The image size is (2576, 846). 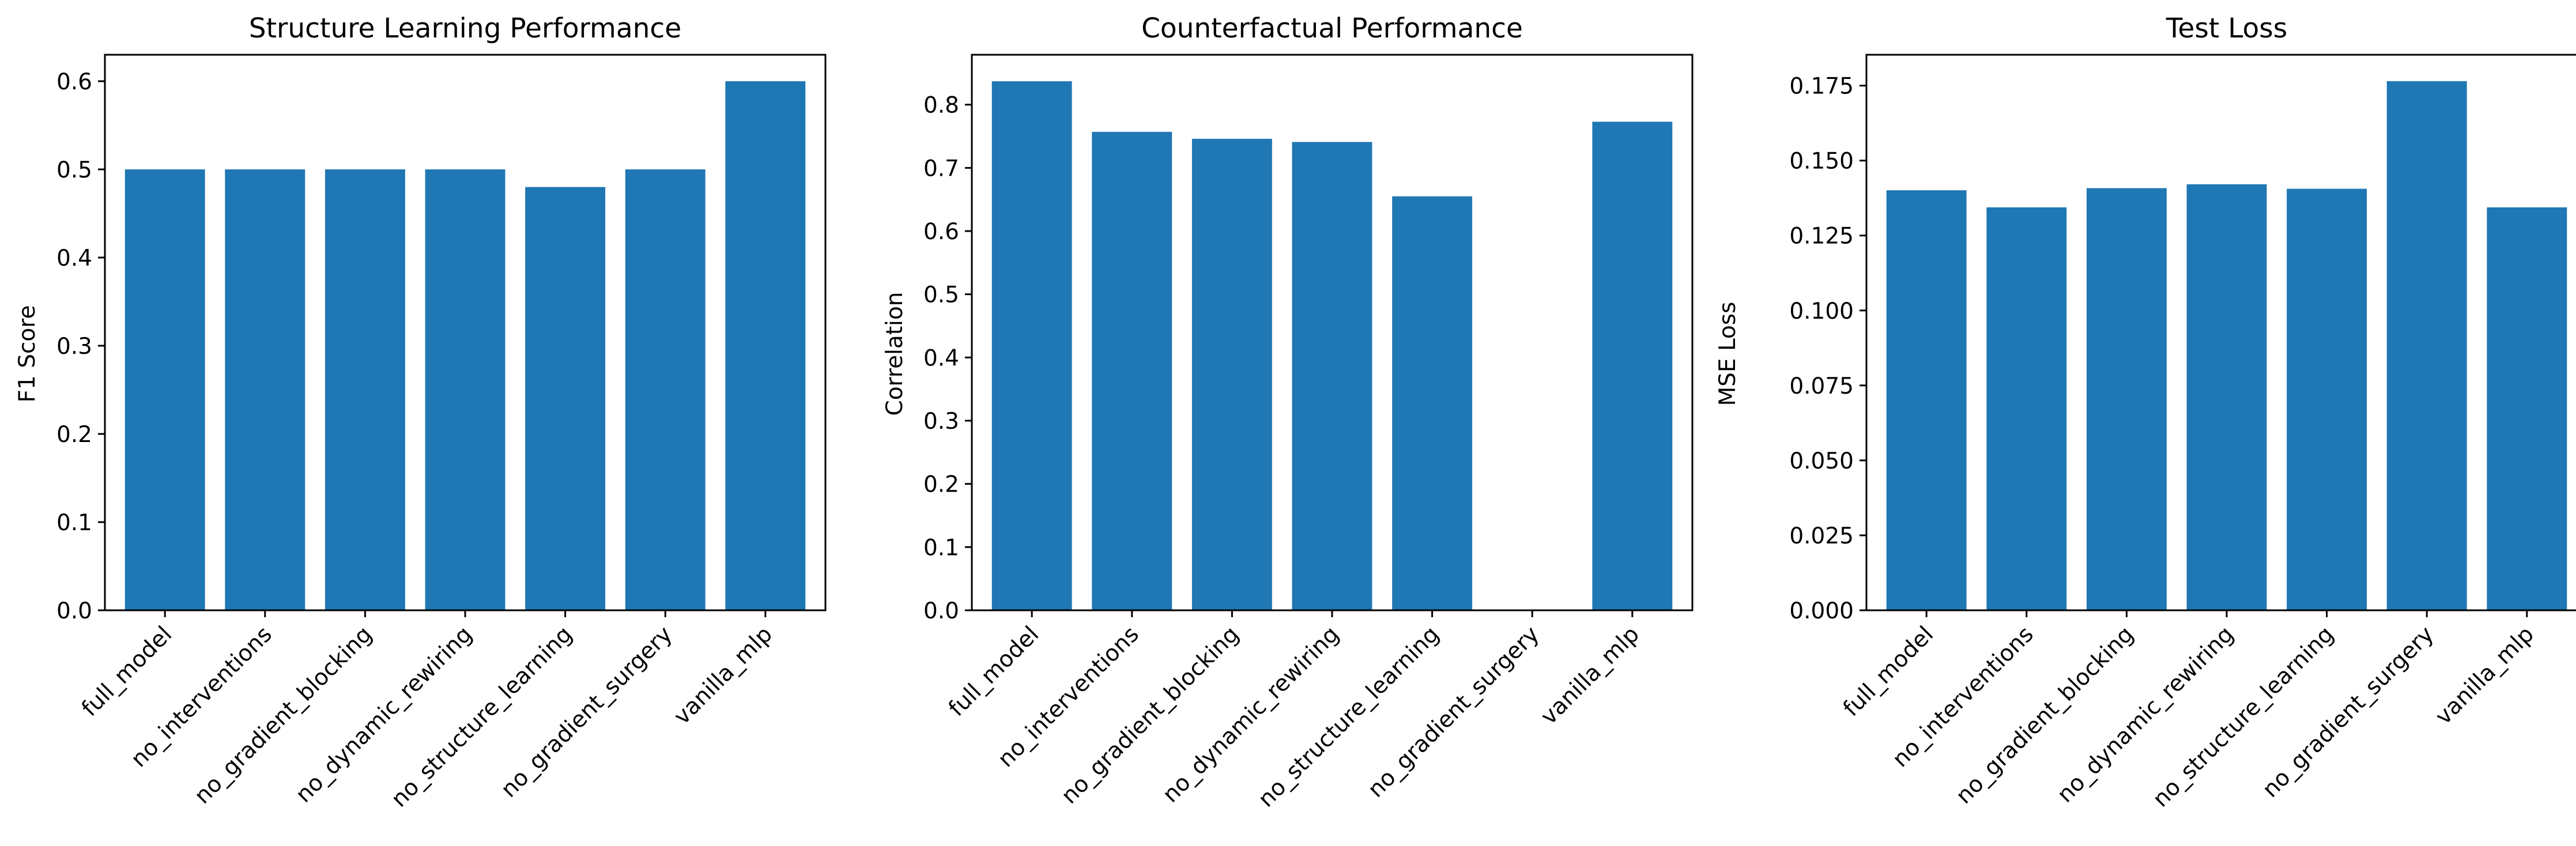 I want to click on y-tick-label: 0.050, so click(x=1821, y=461).